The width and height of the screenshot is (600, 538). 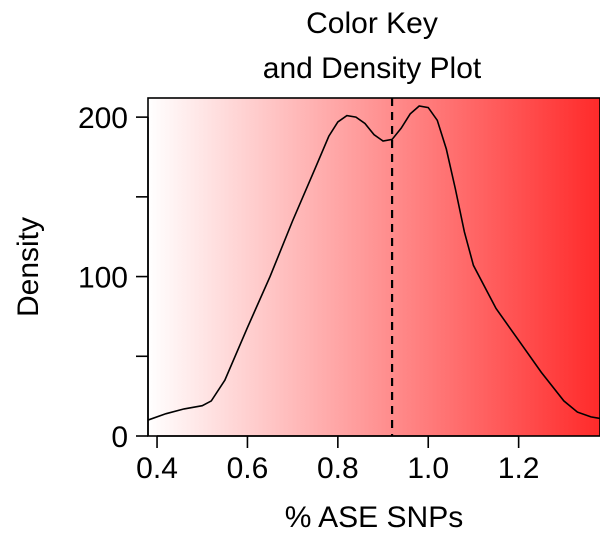 What do you see at coordinates (374, 517) in the screenshot?
I see `x-axis-label: % ASE SNPs` at bounding box center [374, 517].